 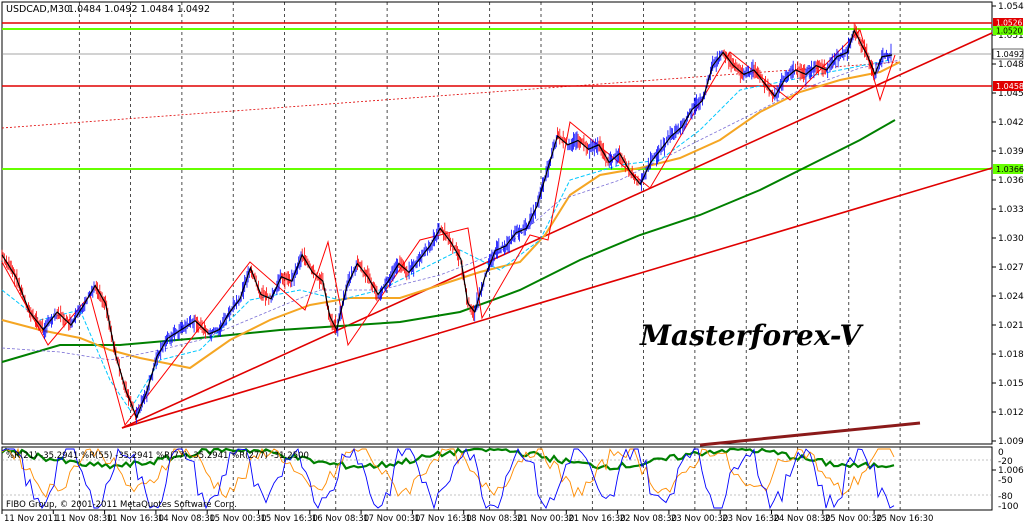 What do you see at coordinates (1001, 453) in the screenshot?
I see `indicator-tick-label: 0` at bounding box center [1001, 453].